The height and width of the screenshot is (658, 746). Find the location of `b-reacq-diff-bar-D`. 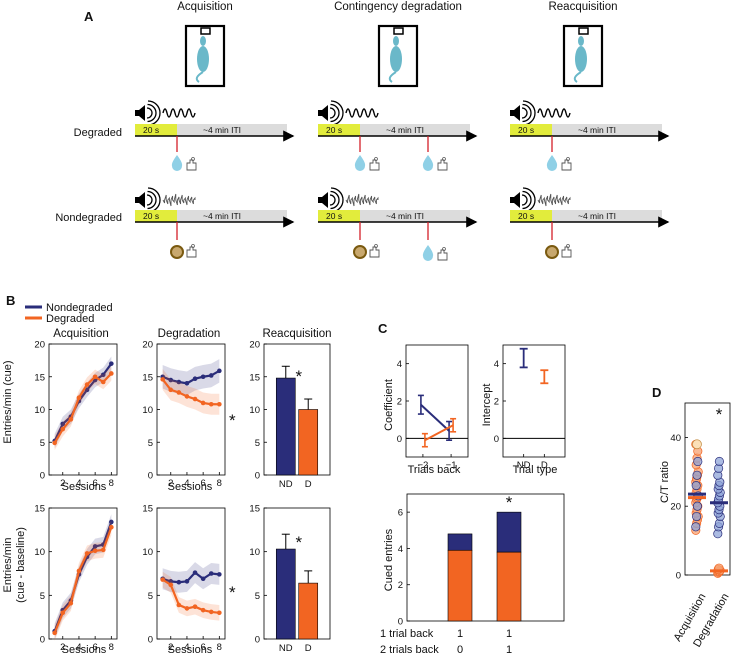

b-reacq-diff-bar-D is located at coordinates (308, 611).